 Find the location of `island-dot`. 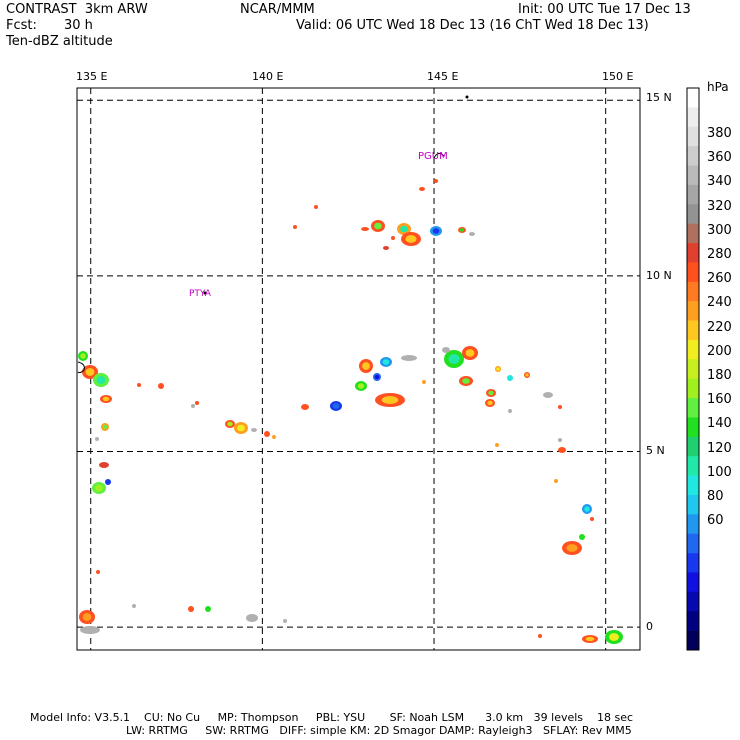

island-dot is located at coordinates (467, 97).